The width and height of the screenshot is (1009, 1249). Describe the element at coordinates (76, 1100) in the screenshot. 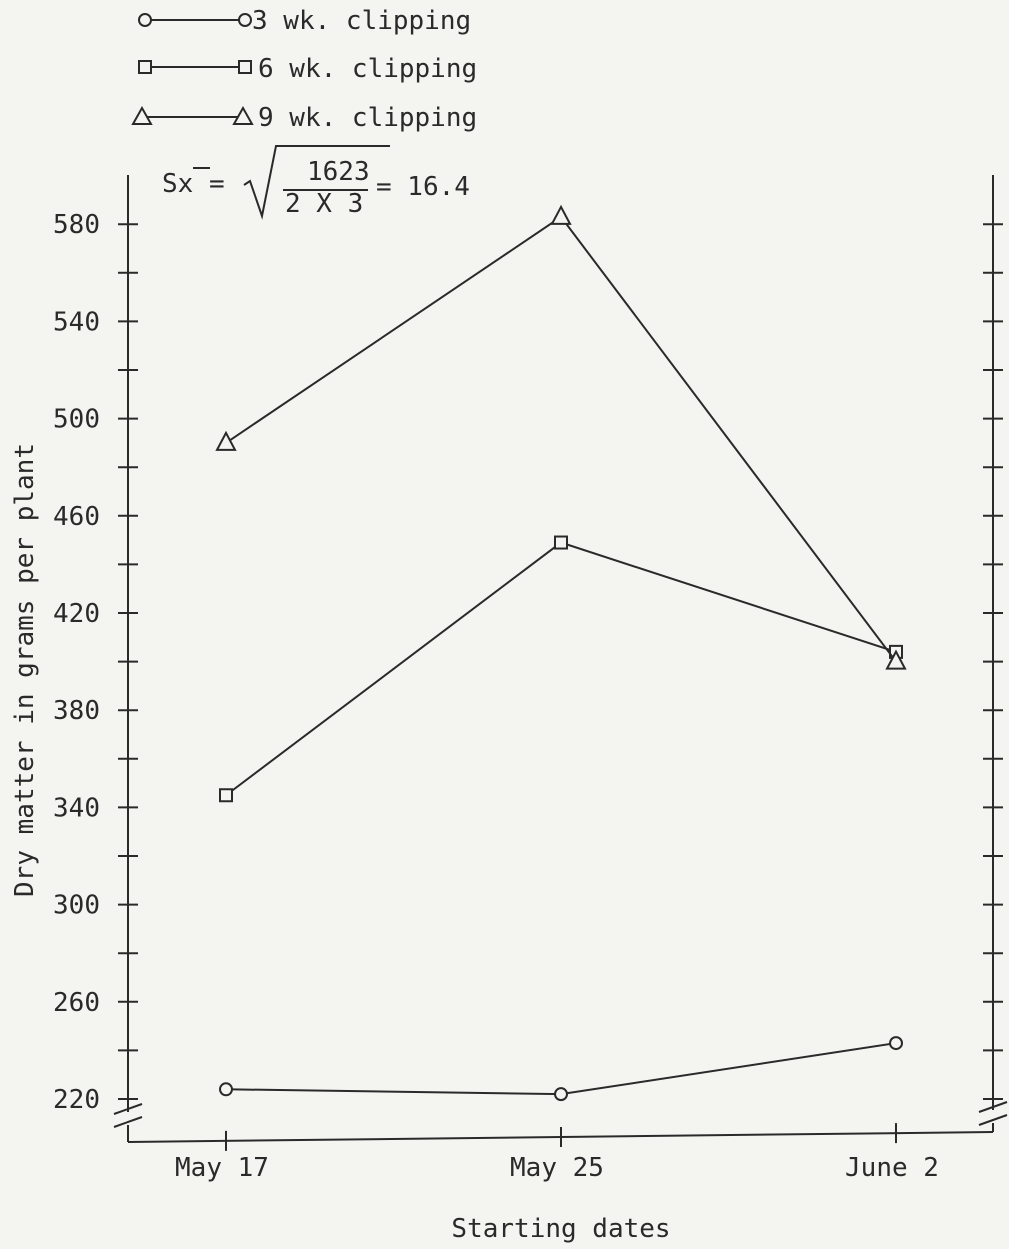

I see `y-tick-label: 220` at that location.